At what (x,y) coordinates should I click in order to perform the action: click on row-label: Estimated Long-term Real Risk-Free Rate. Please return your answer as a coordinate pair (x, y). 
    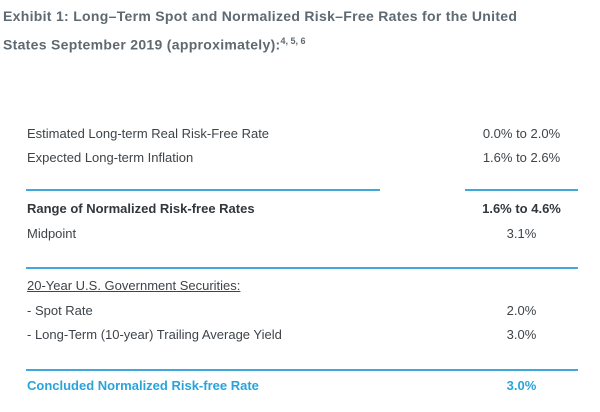
    Looking at the image, I should click on (148, 133).